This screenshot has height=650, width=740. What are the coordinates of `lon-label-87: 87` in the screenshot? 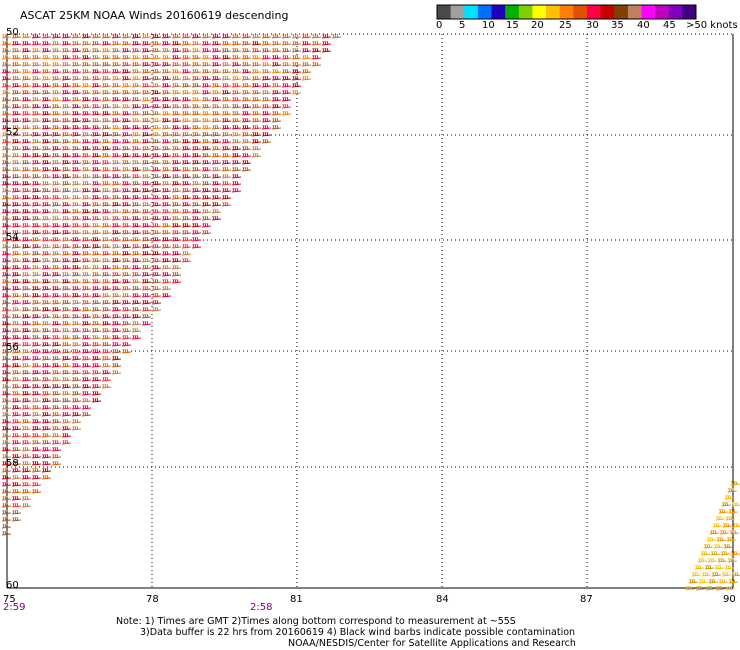 It's located at (586, 599).